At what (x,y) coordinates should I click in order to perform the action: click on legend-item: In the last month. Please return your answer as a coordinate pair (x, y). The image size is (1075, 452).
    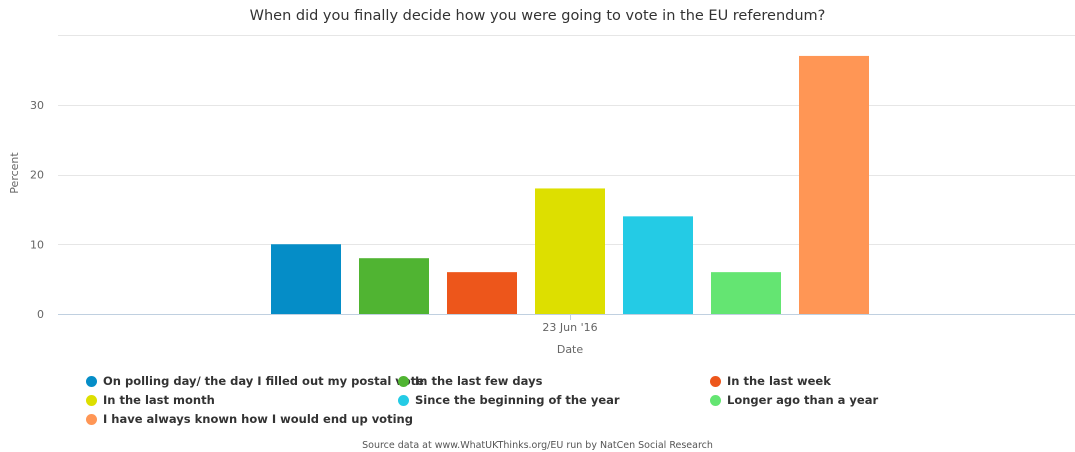
    Looking at the image, I should click on (150, 400).